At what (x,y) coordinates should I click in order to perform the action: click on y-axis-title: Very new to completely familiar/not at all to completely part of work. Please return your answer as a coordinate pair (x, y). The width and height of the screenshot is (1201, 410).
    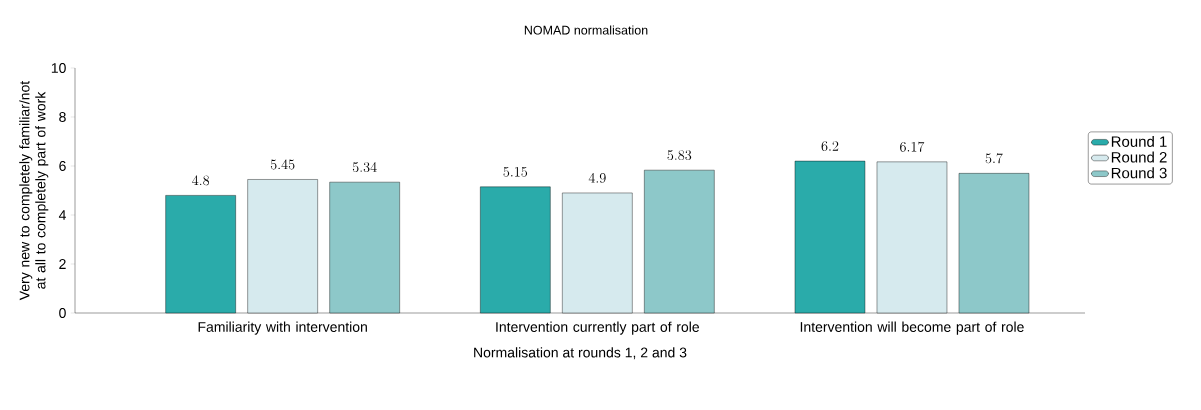
    Looking at the image, I should click on (34, 190).